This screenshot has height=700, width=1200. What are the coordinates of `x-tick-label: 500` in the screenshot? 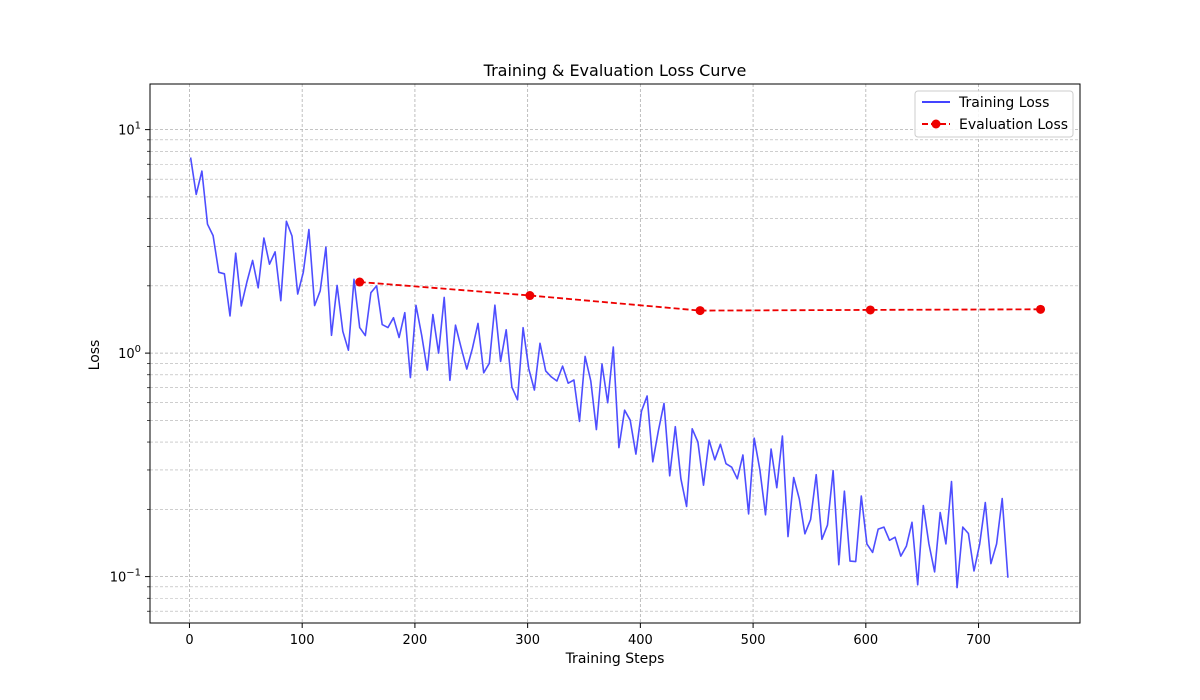 It's located at (753, 640).